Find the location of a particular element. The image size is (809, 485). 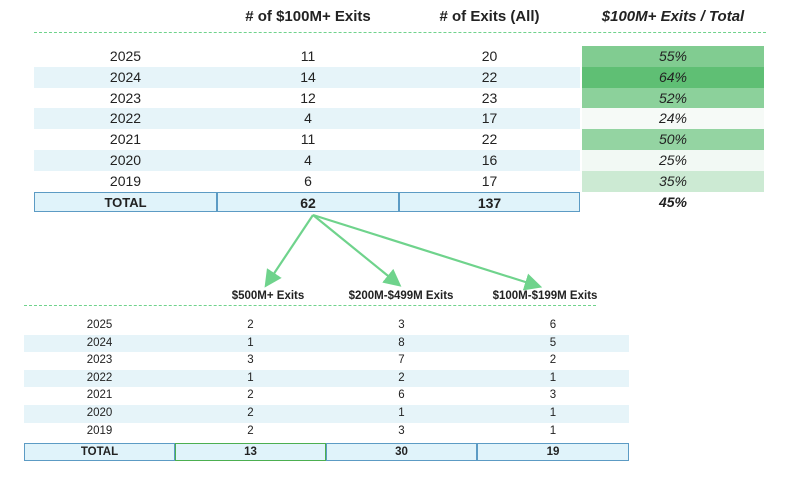

table-row: 2023 3 7 2 is located at coordinates (326, 361).